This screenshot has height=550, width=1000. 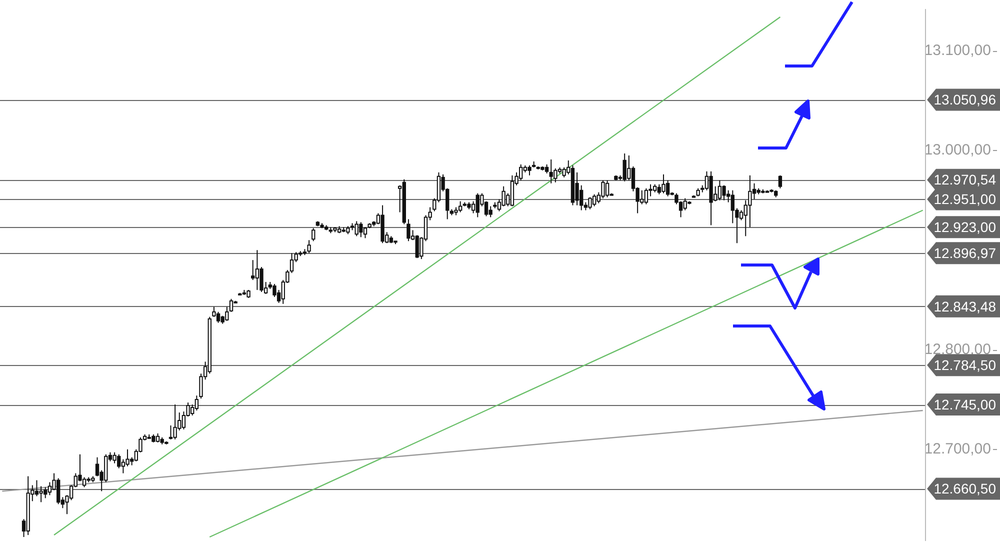 What do you see at coordinates (965, 306) in the screenshot?
I see `ref-line-label: 12.843,48` at bounding box center [965, 306].